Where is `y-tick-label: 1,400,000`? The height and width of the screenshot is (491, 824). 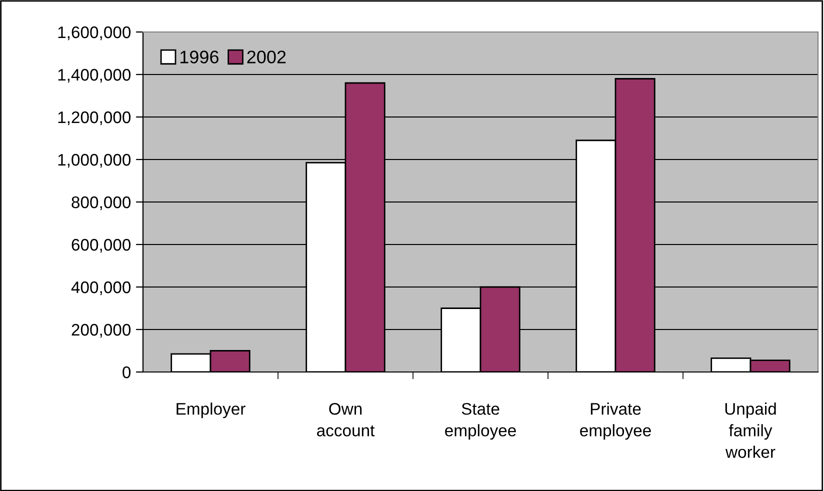 y-tick-label: 1,400,000 is located at coordinates (94, 75).